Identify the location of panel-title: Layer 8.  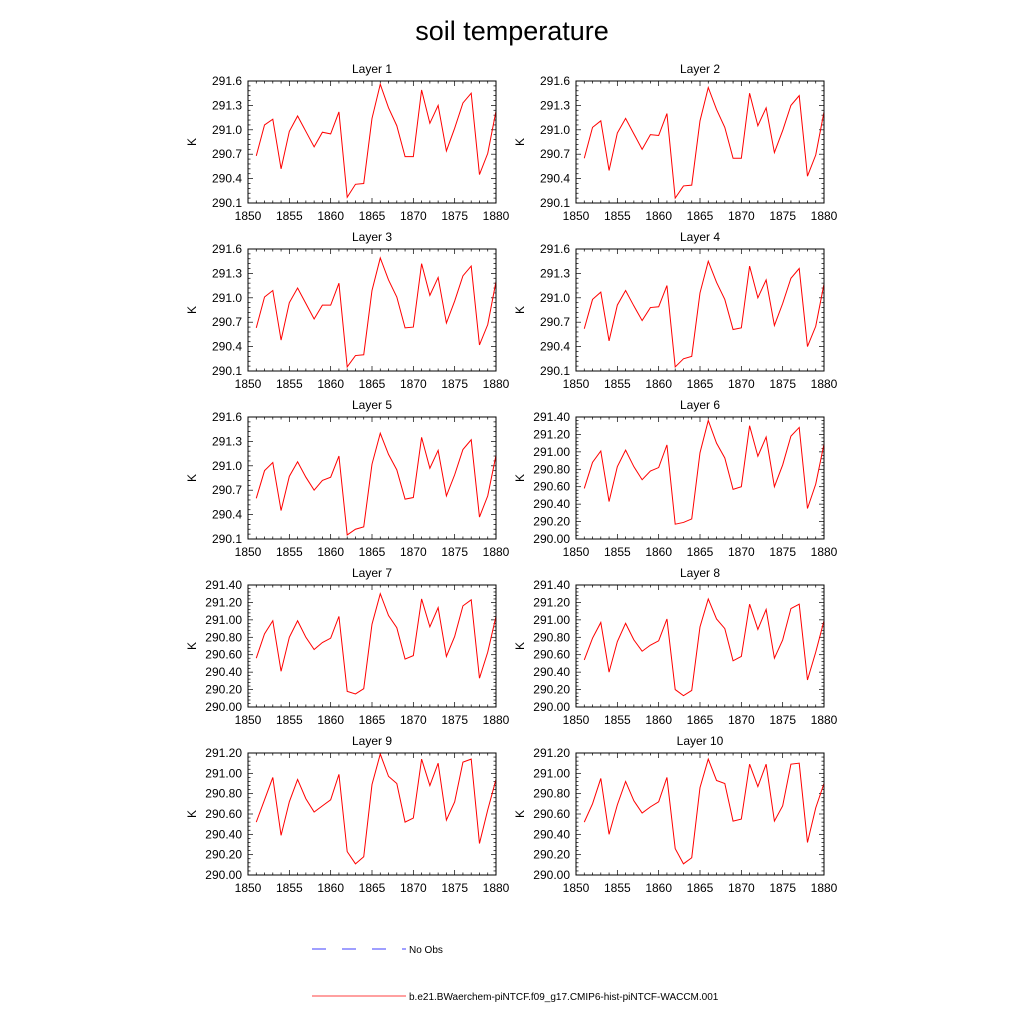
(700, 573).